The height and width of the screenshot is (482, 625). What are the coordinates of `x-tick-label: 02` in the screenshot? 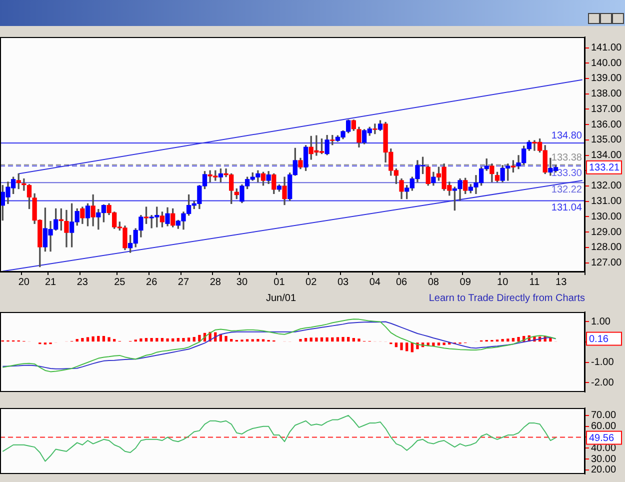 It's located at (312, 282).